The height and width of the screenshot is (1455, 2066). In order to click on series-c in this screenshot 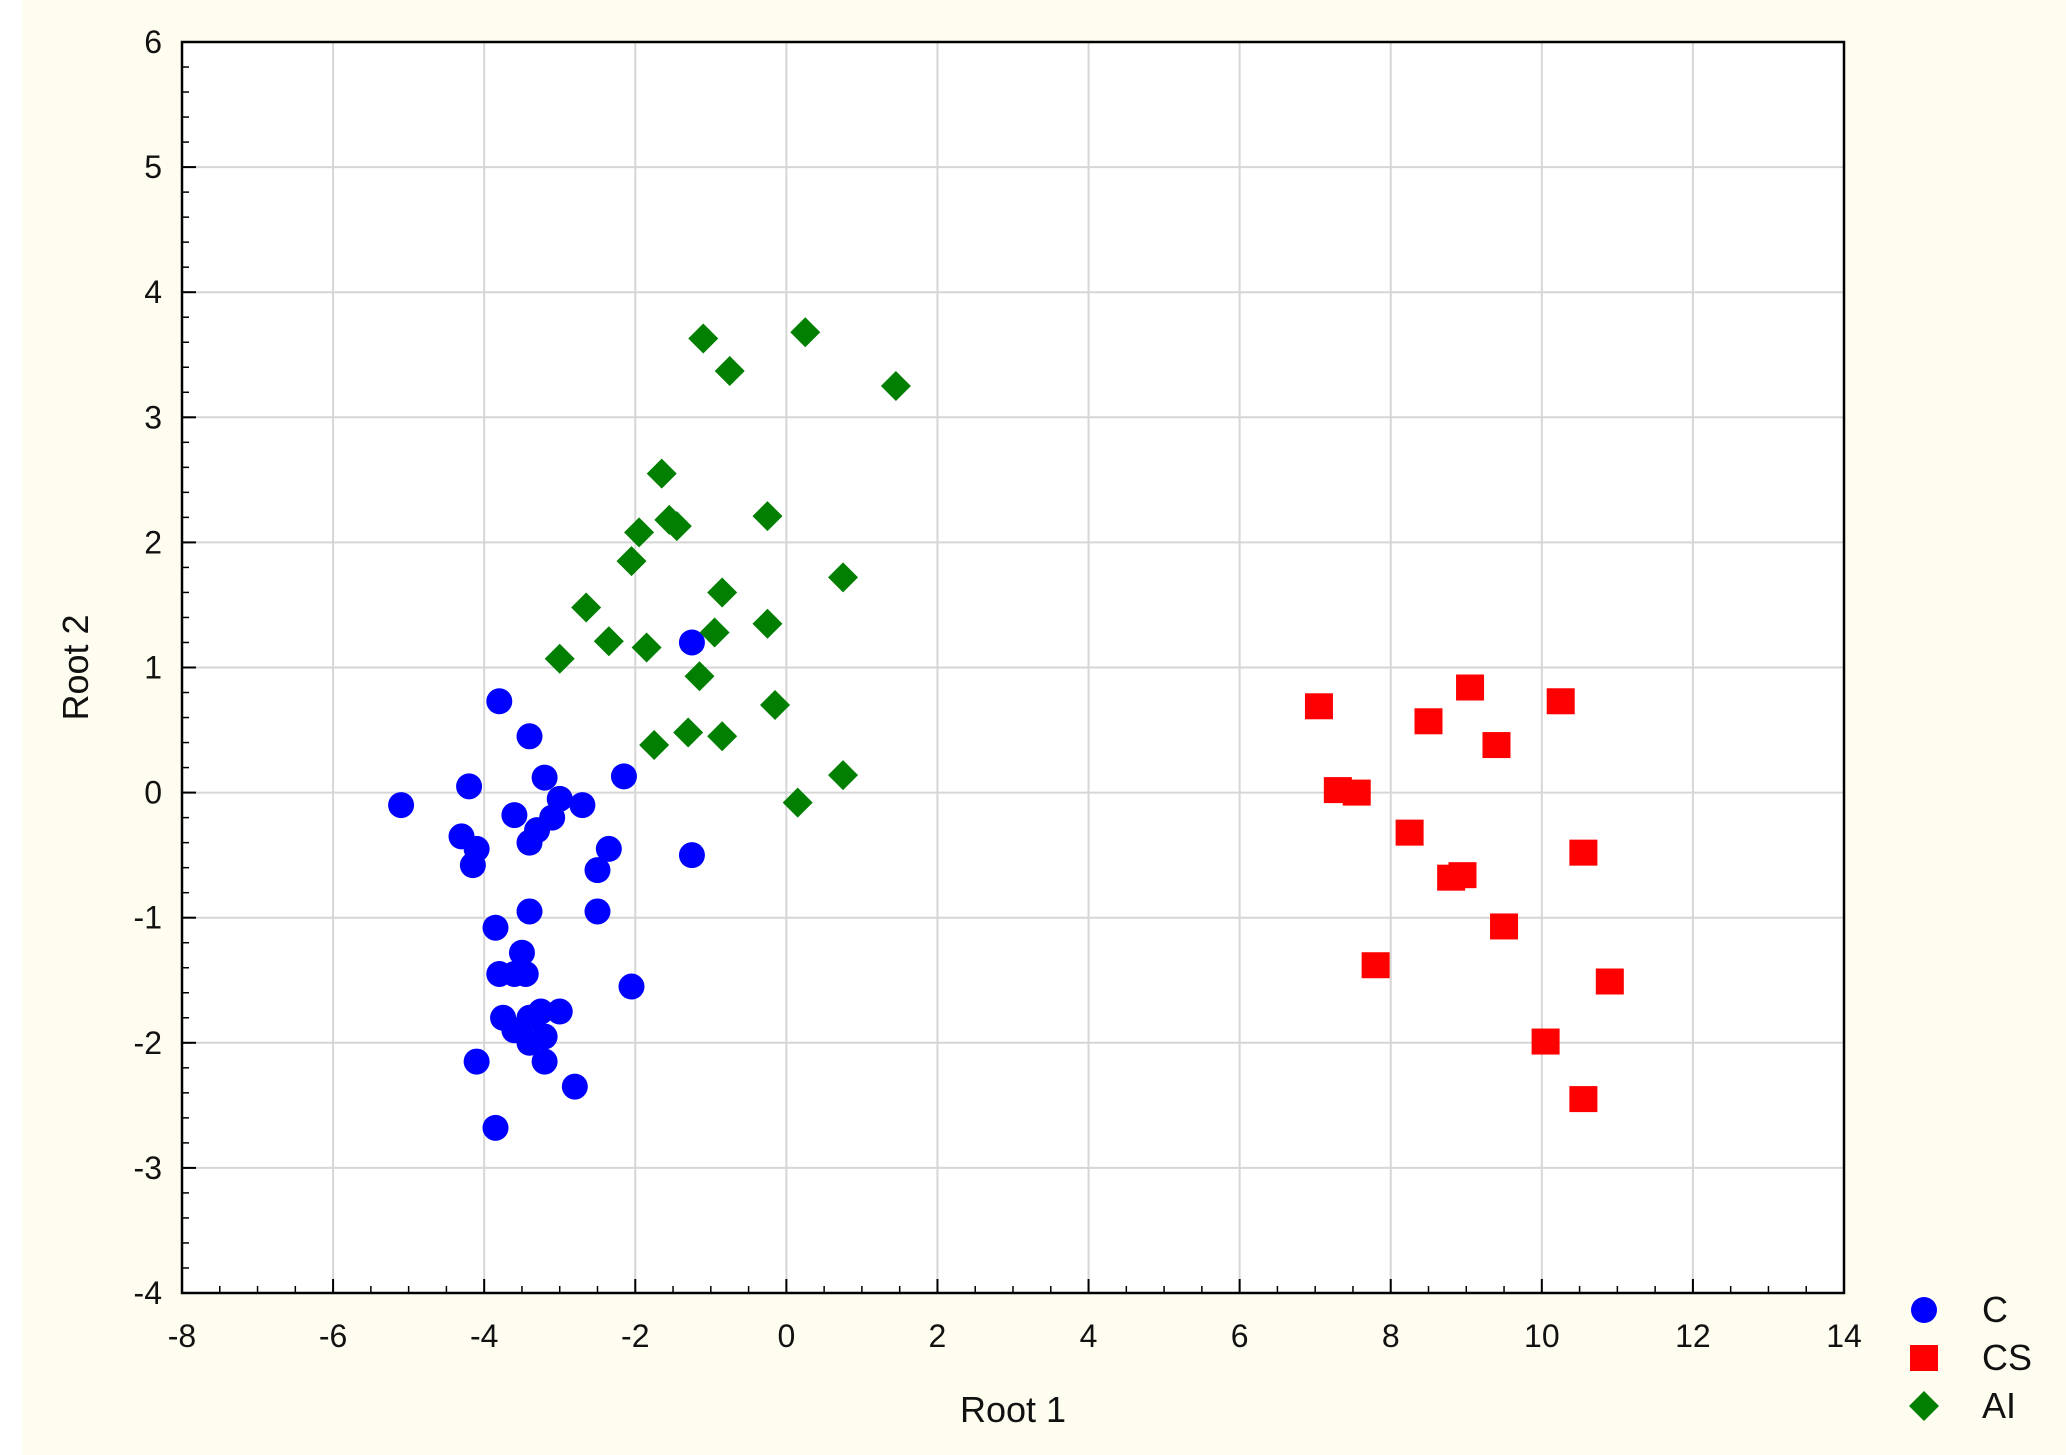, I will do `click(546, 885)`.